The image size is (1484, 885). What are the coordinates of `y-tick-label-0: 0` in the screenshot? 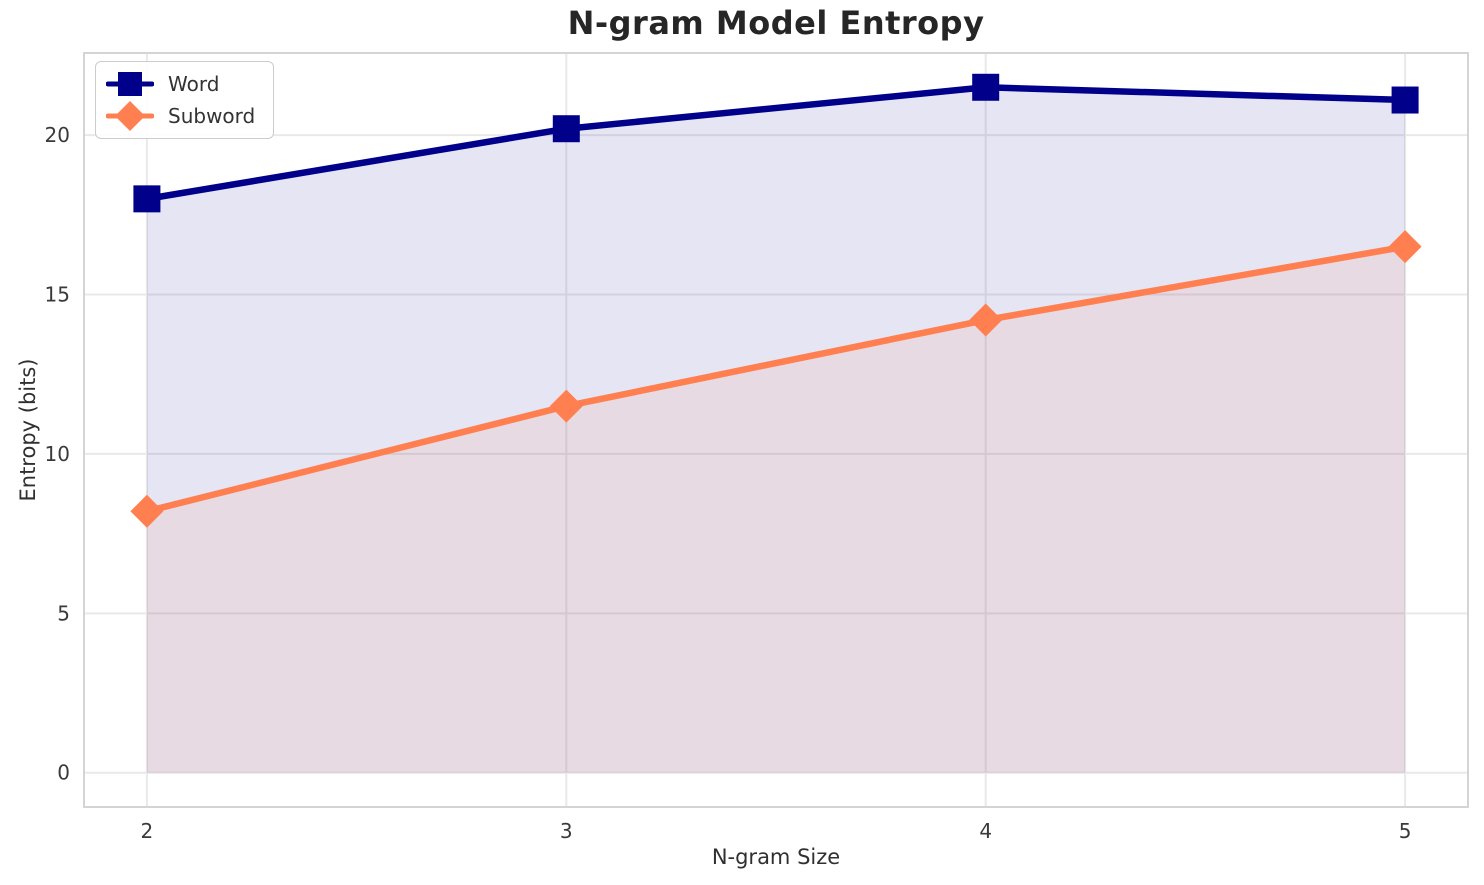 It's located at (63, 773).